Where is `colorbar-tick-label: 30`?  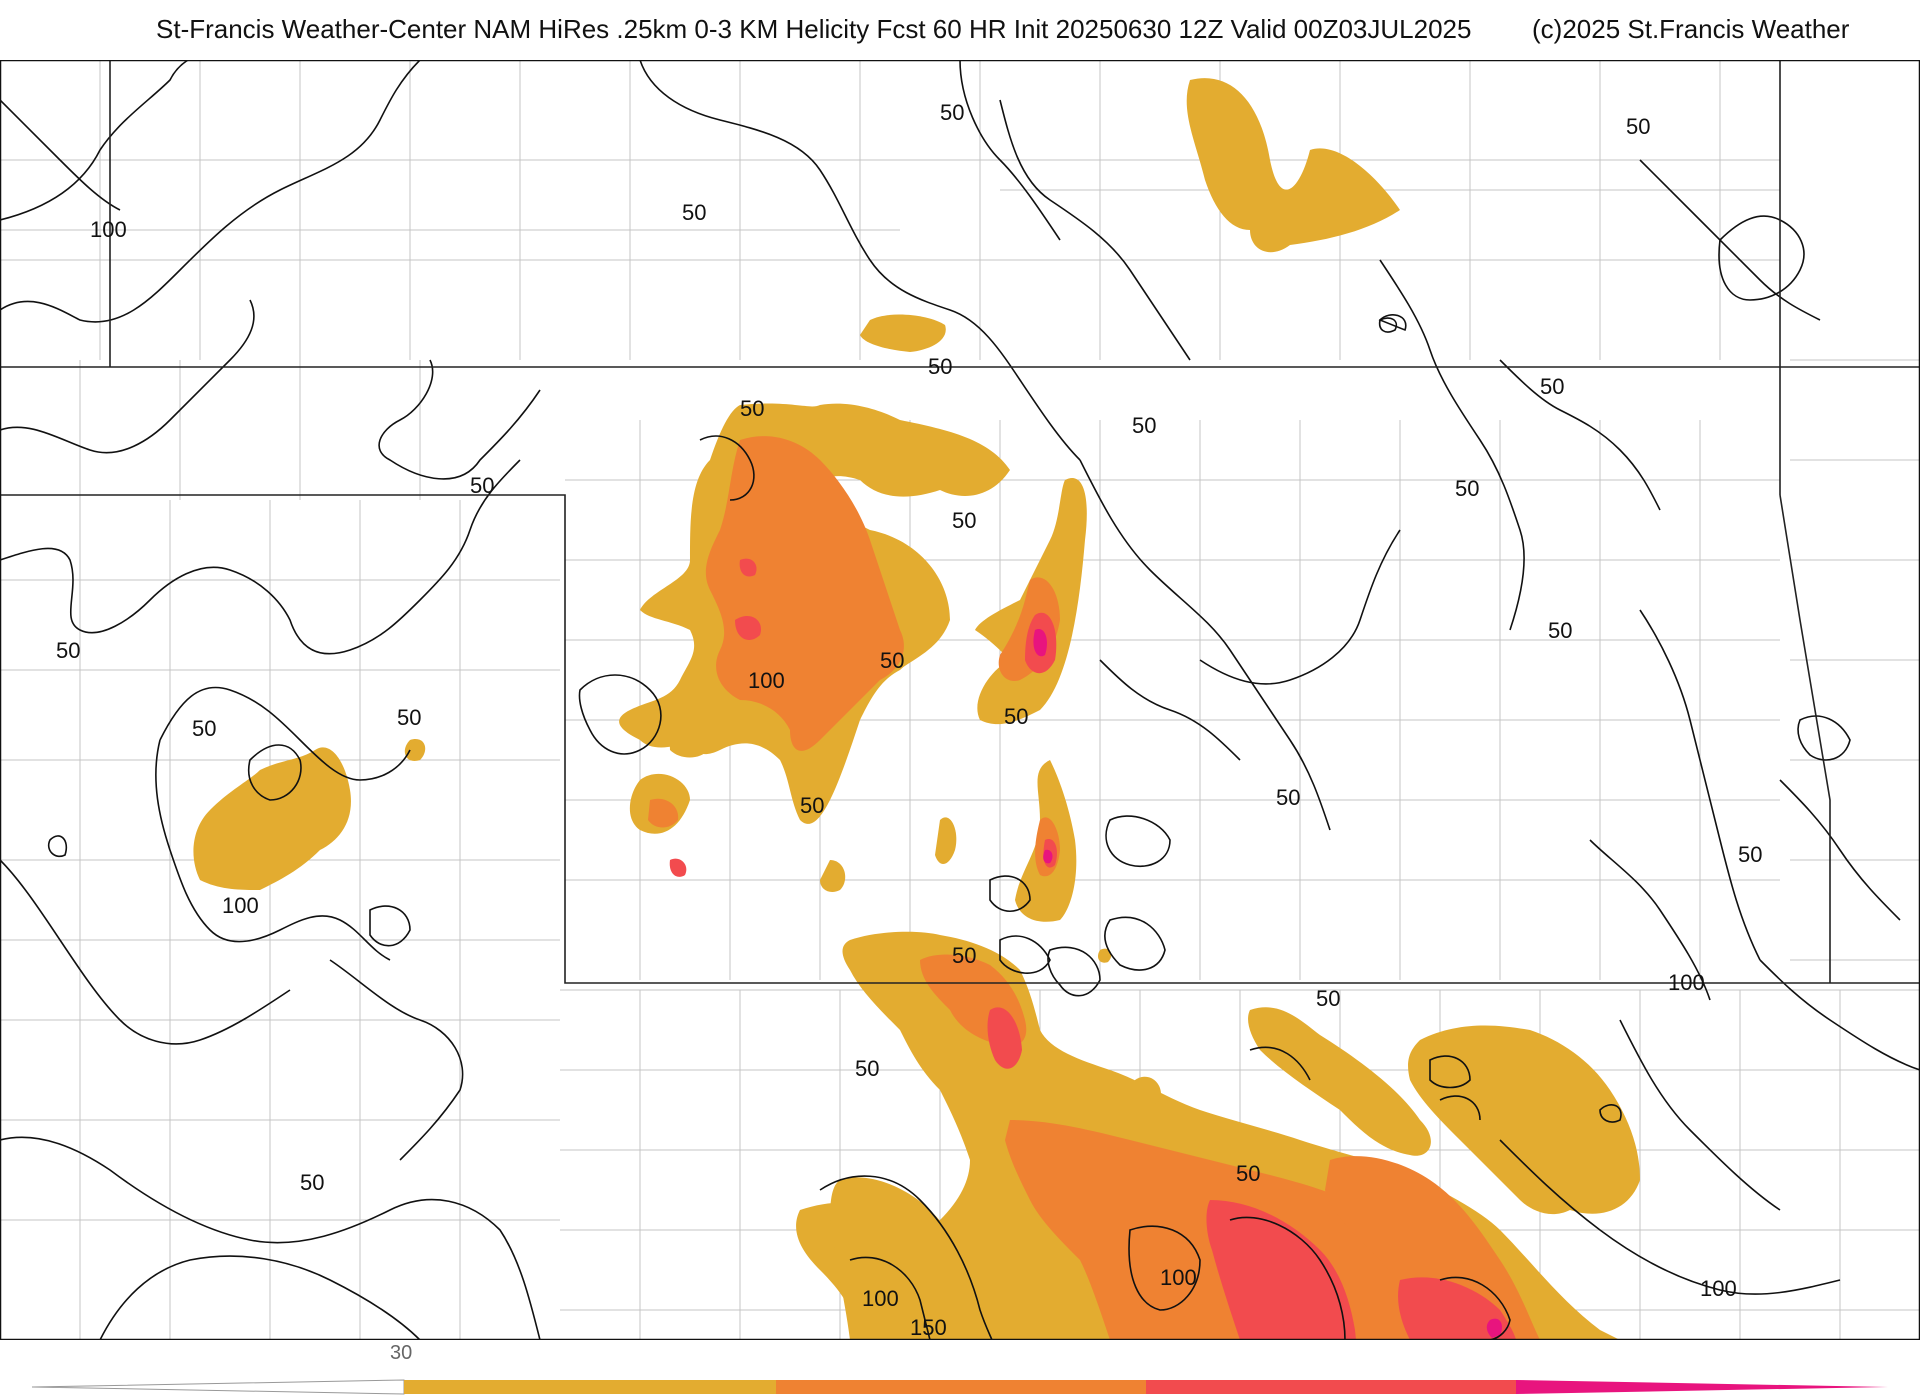
colorbar-tick-label: 30 is located at coordinates (401, 1353).